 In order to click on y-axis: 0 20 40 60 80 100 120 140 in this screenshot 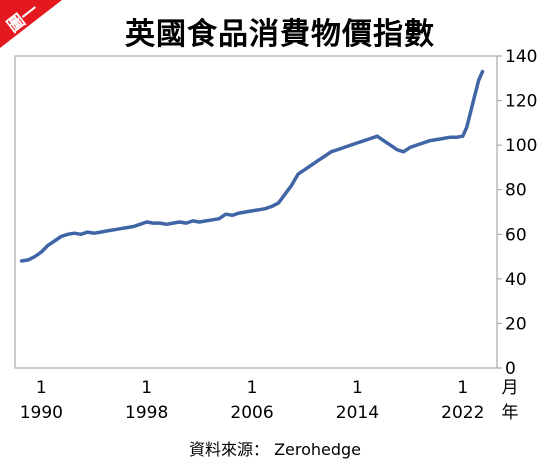, I will do `click(517, 213)`.